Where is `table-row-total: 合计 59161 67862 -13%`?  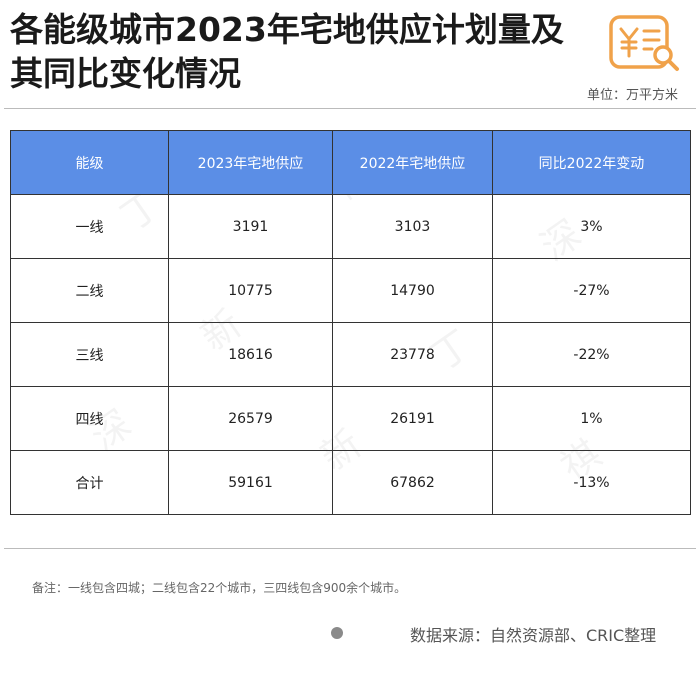 table-row-total: 合计 59161 67862 -13% is located at coordinates (350, 482).